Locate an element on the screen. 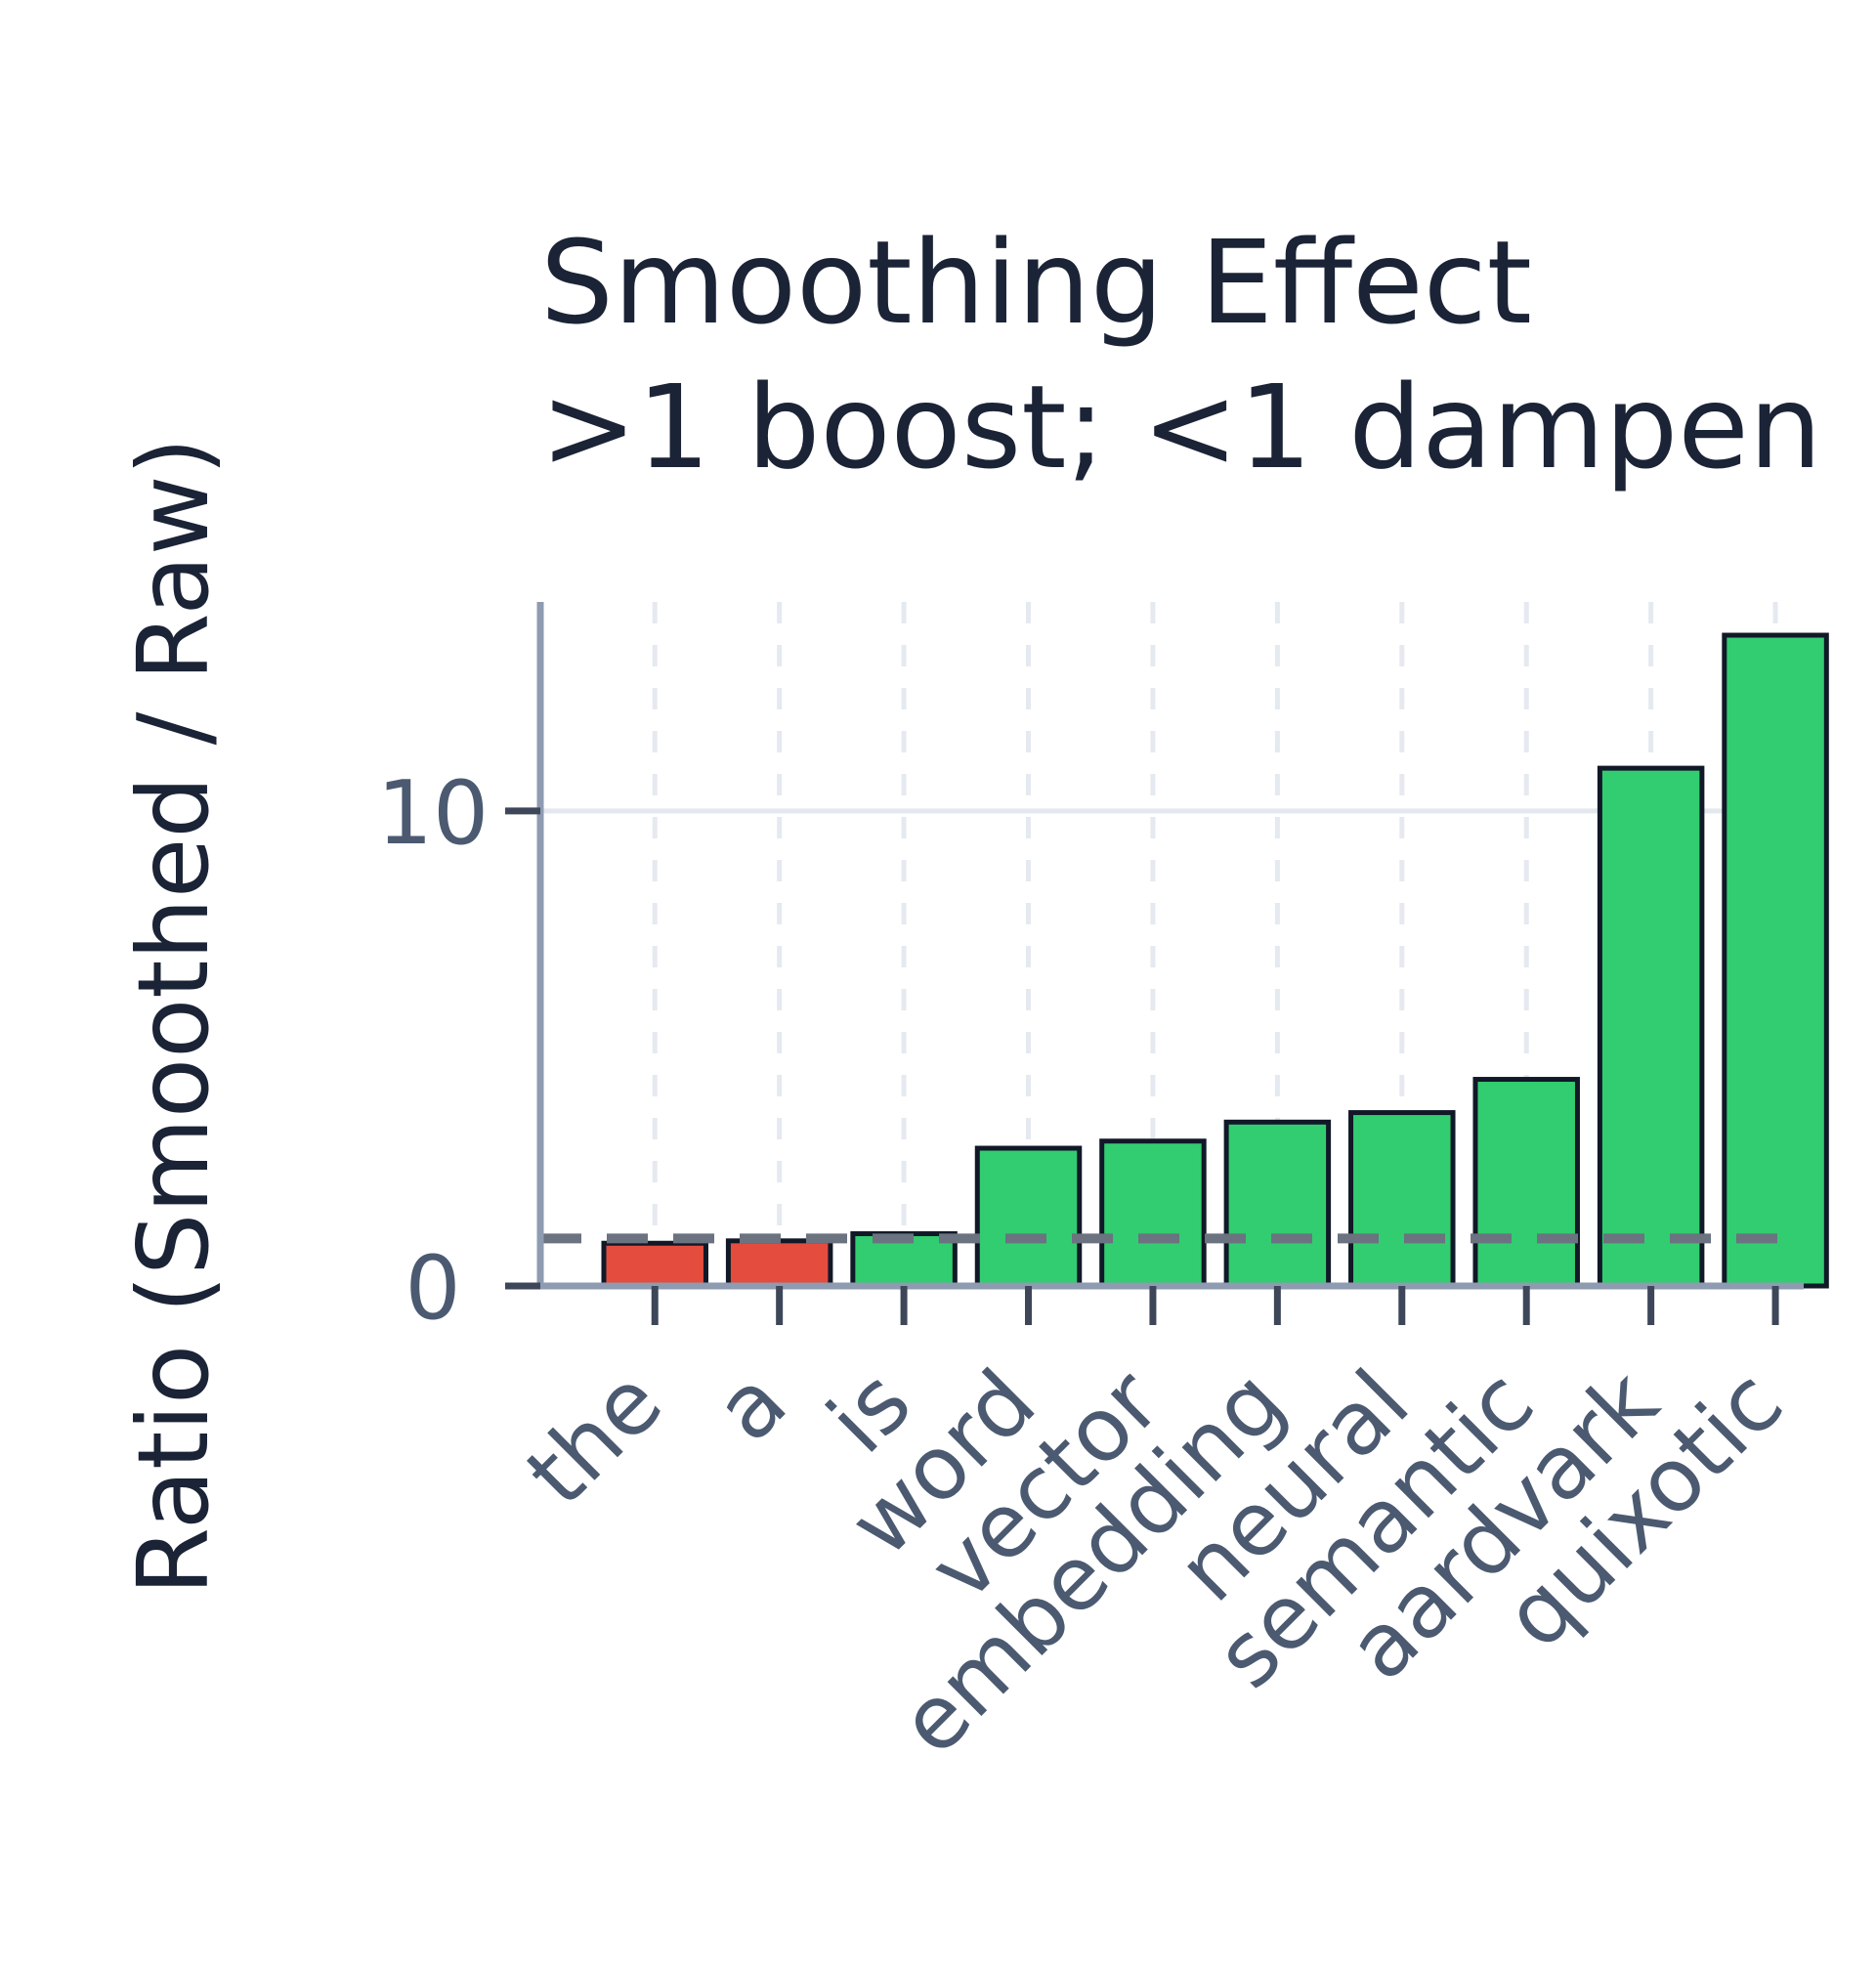 The height and width of the screenshot is (1970, 1876). chart-title: Smoothing Effect is located at coordinates (1036, 282).